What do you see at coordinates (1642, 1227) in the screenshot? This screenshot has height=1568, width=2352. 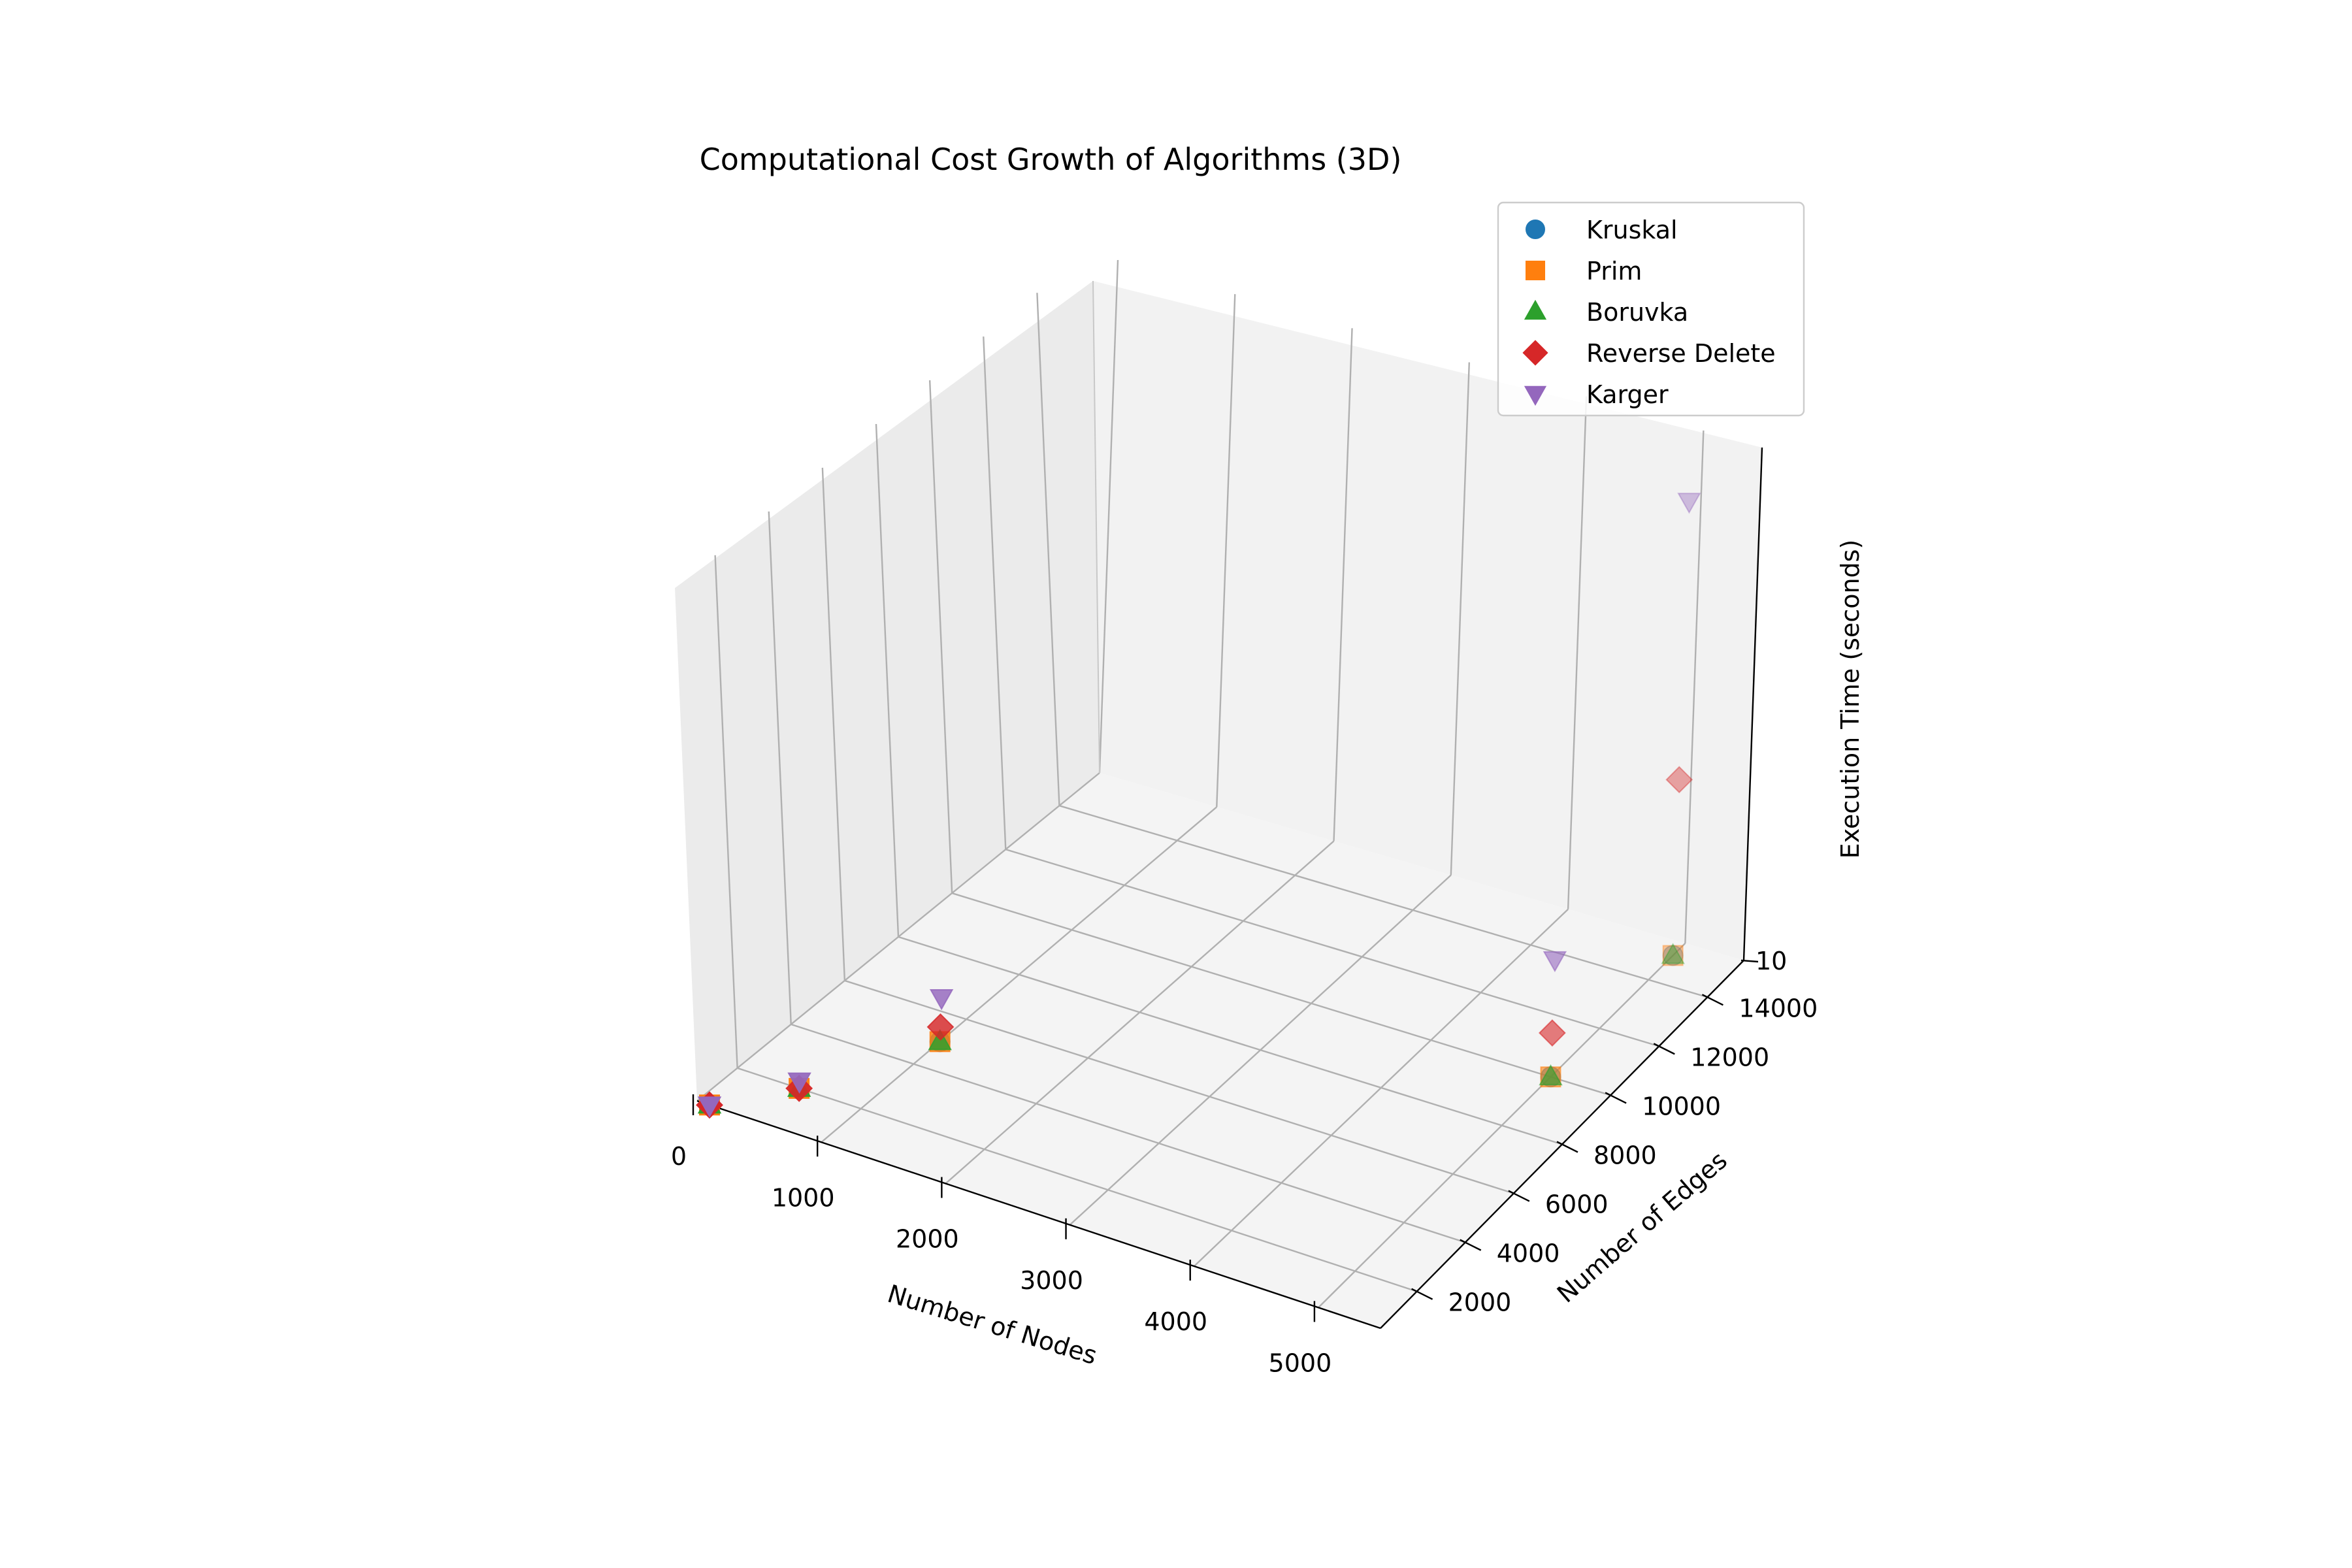 I see `y-axis-label: Number of Edges` at bounding box center [1642, 1227].